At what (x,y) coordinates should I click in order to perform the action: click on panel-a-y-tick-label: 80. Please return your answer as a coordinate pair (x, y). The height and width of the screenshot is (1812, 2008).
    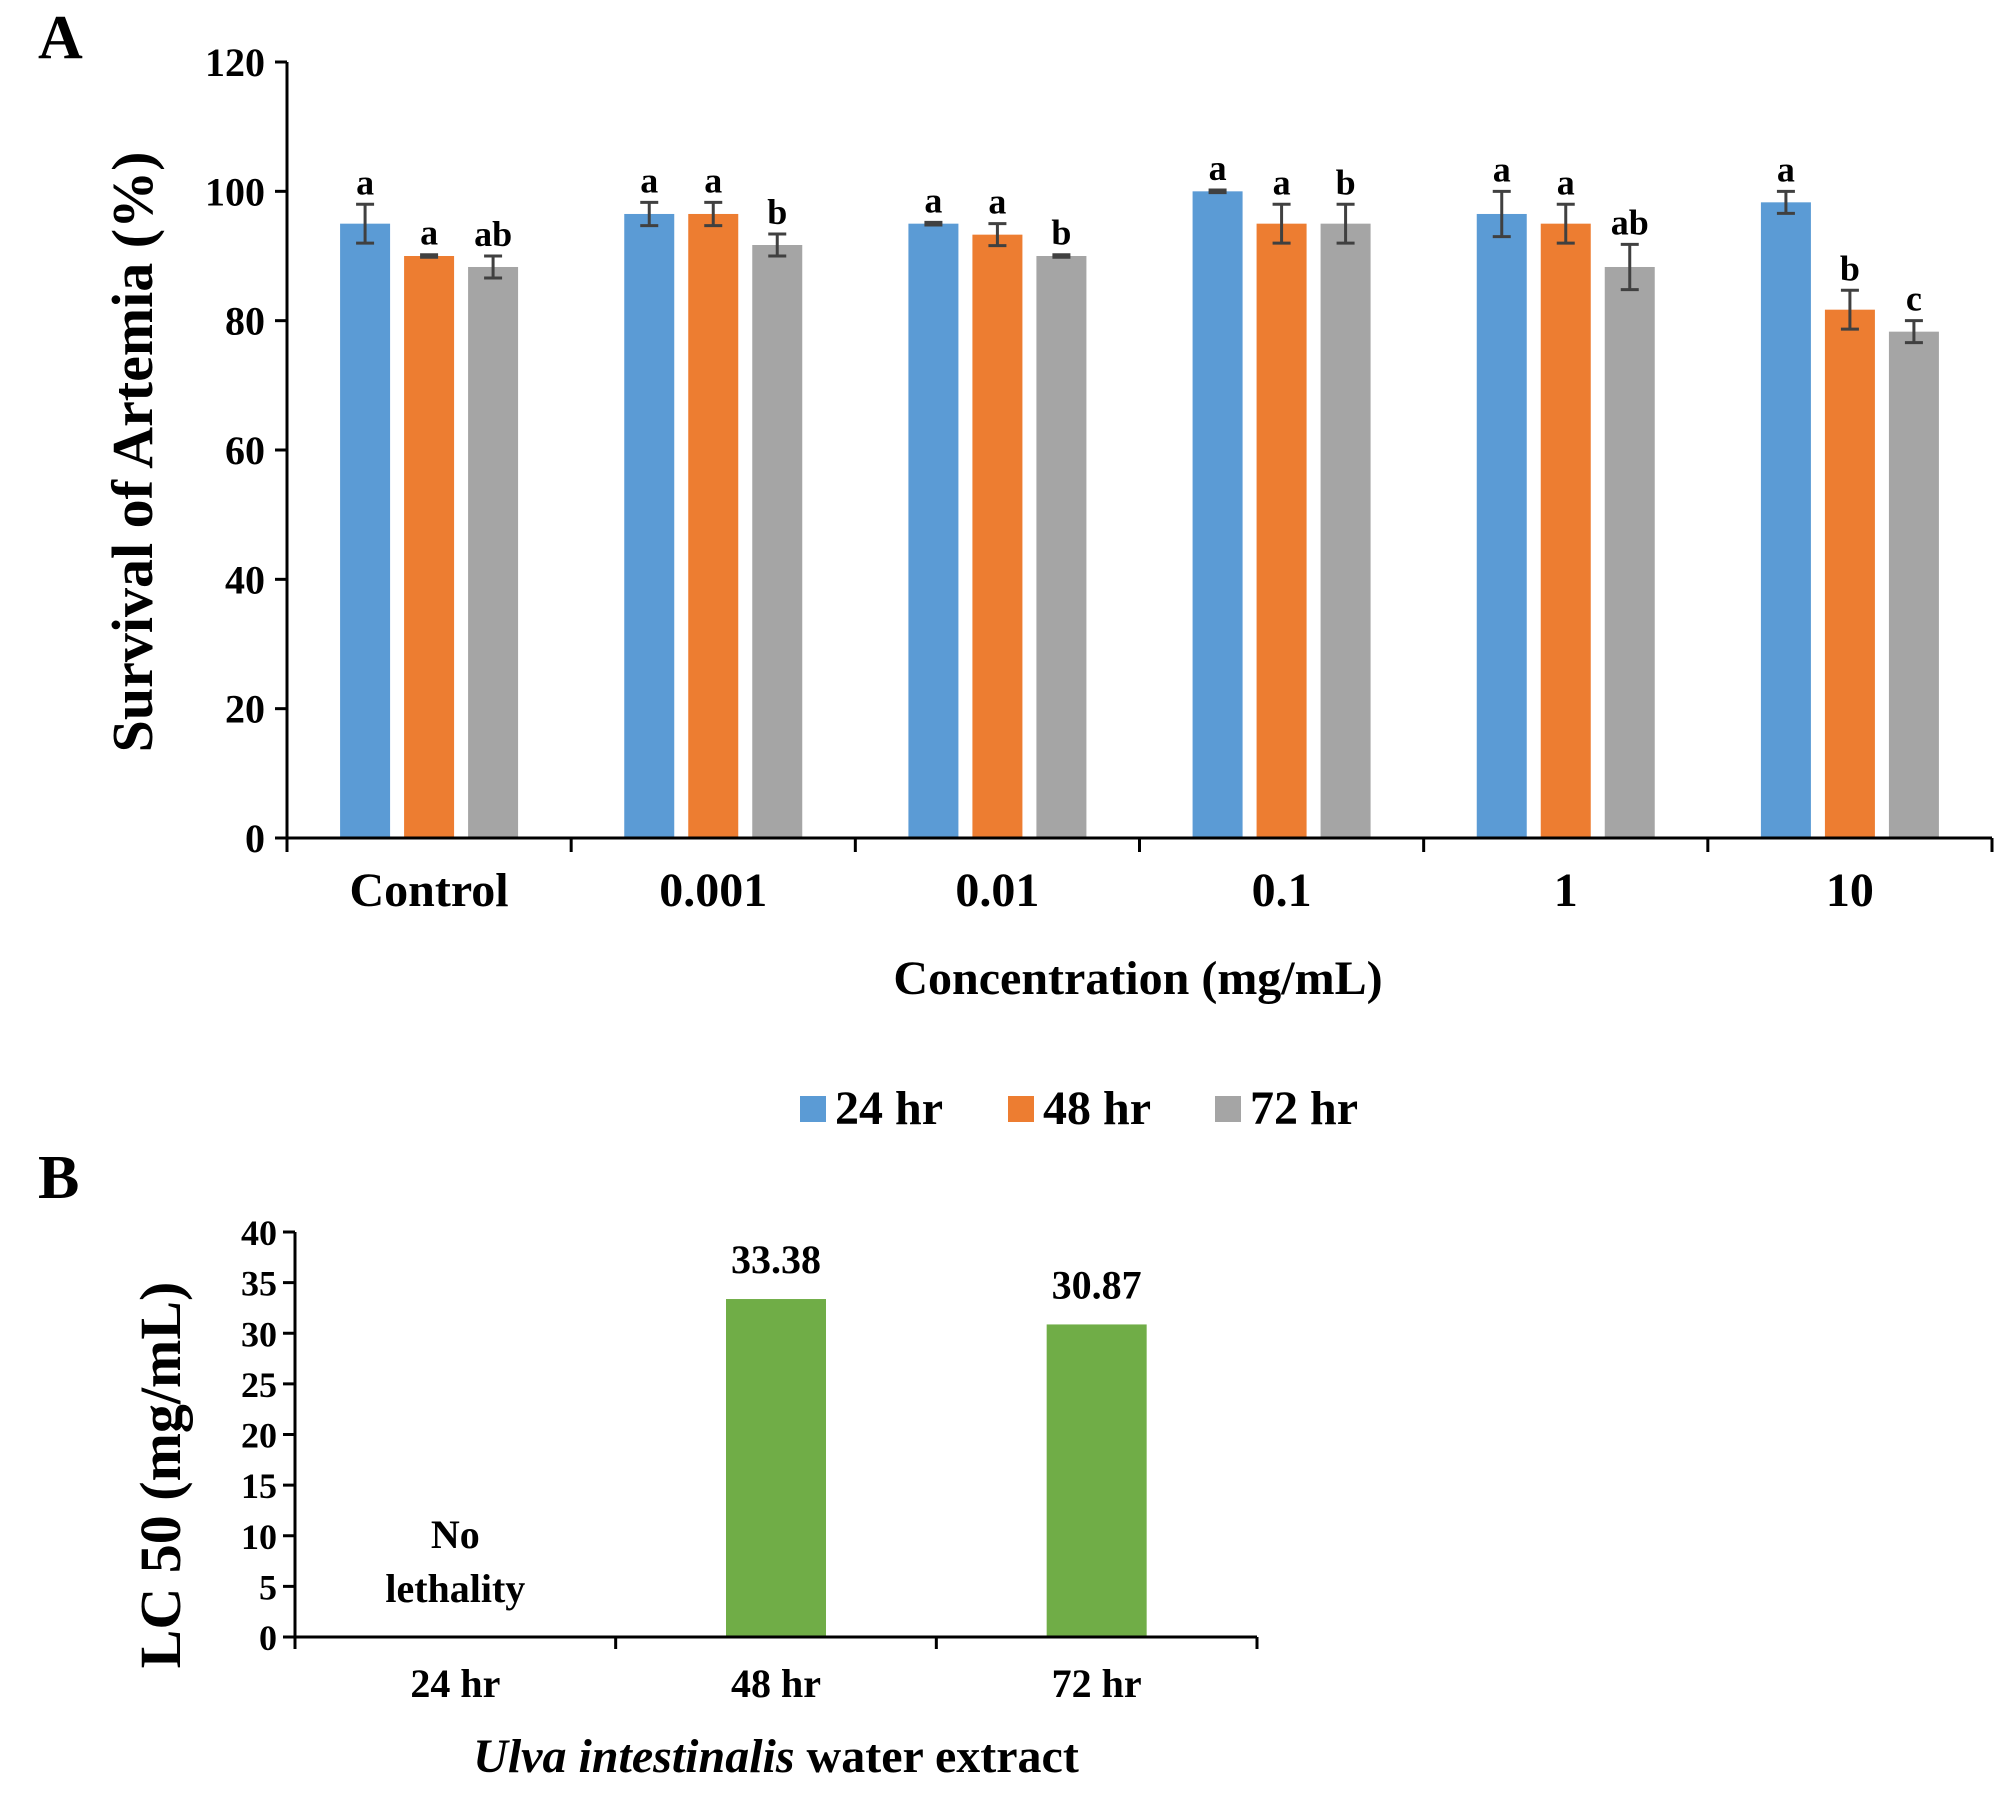
    Looking at the image, I should click on (245, 321).